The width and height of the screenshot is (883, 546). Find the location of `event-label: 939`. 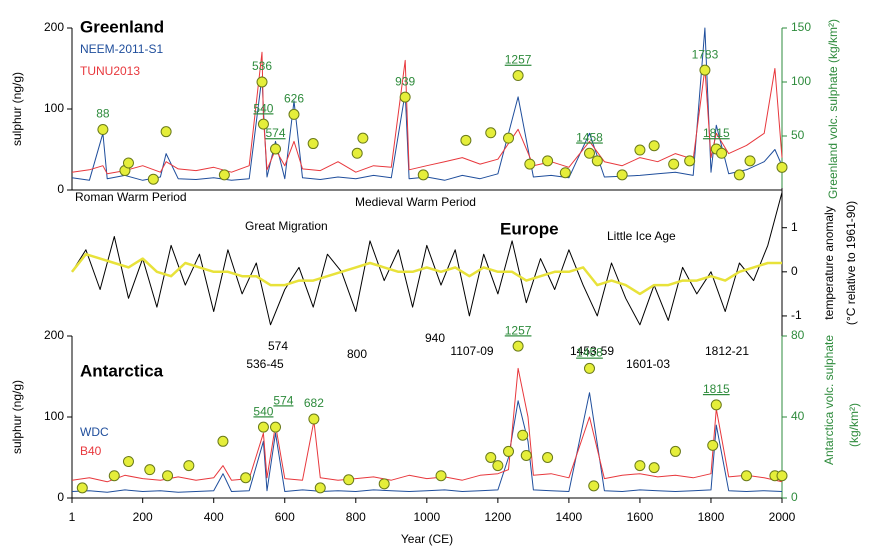

event-label: 939 is located at coordinates (405, 81).